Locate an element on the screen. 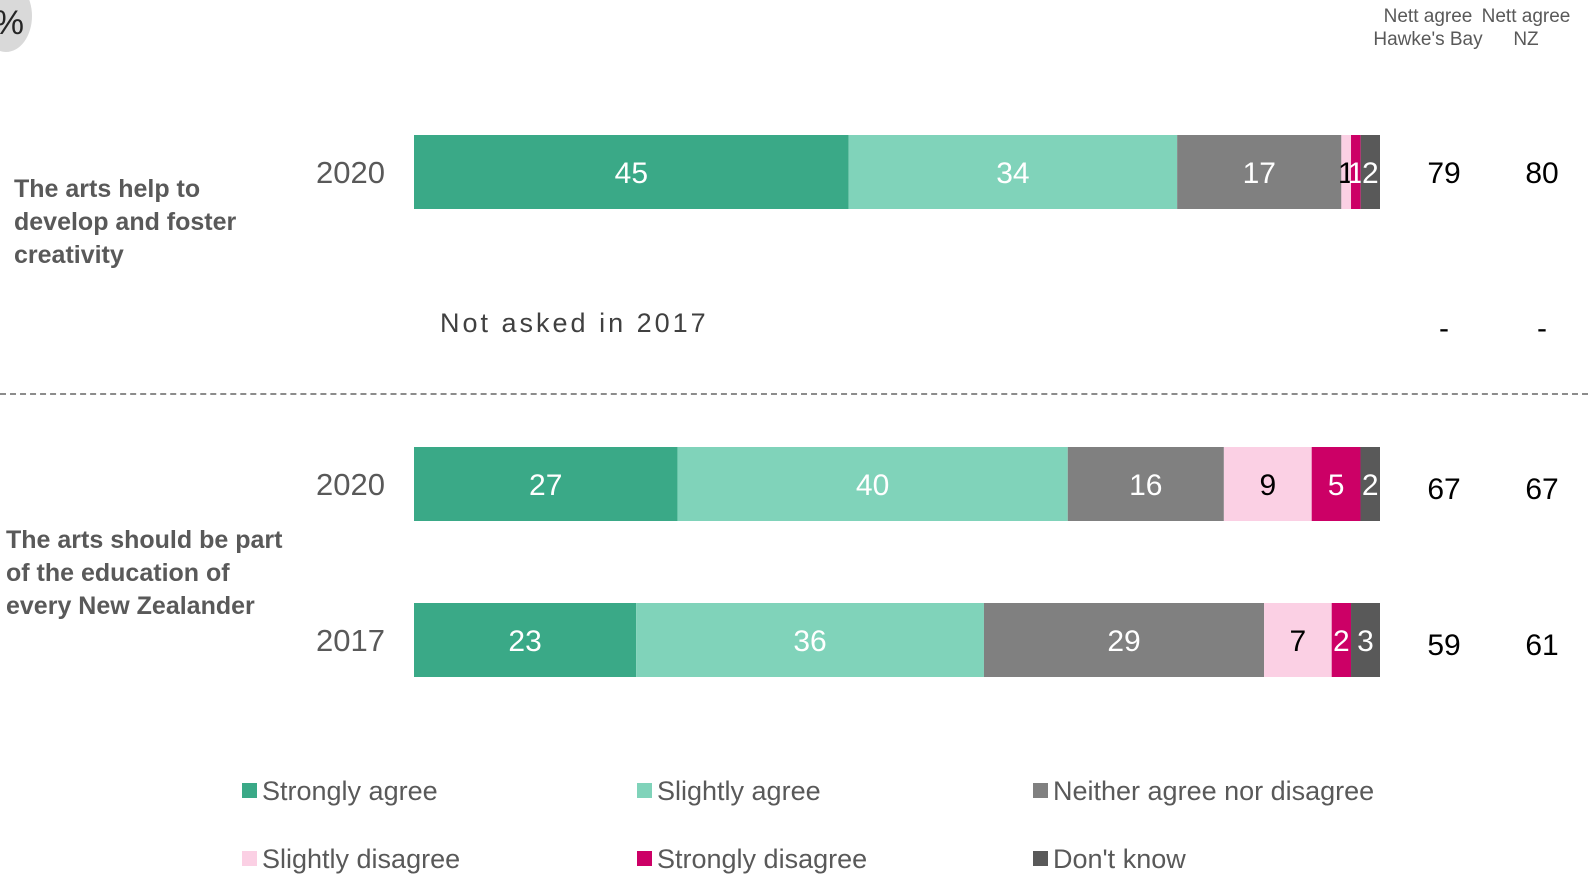 The image size is (1588, 894). data-label-2020-neither-agree-nor-disagree: 17 is located at coordinates (1259, 173).